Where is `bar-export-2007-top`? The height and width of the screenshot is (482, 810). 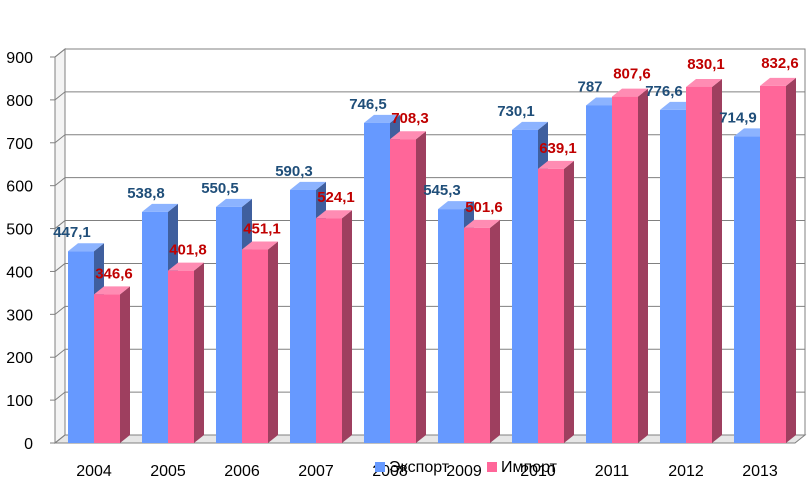 bar-export-2007-top is located at coordinates (308, 185).